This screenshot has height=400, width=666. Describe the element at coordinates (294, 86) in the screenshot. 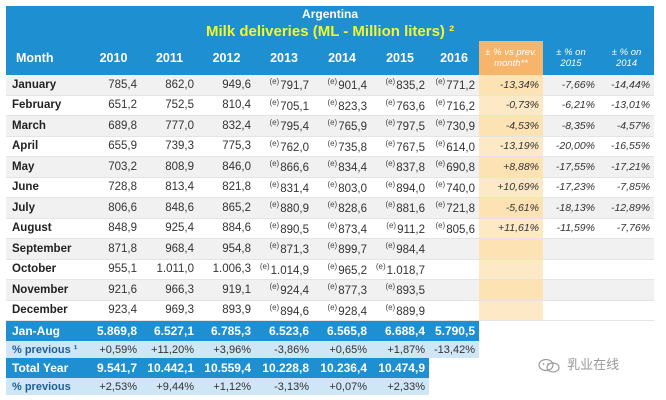

I see `value-text: 791,7` at that location.